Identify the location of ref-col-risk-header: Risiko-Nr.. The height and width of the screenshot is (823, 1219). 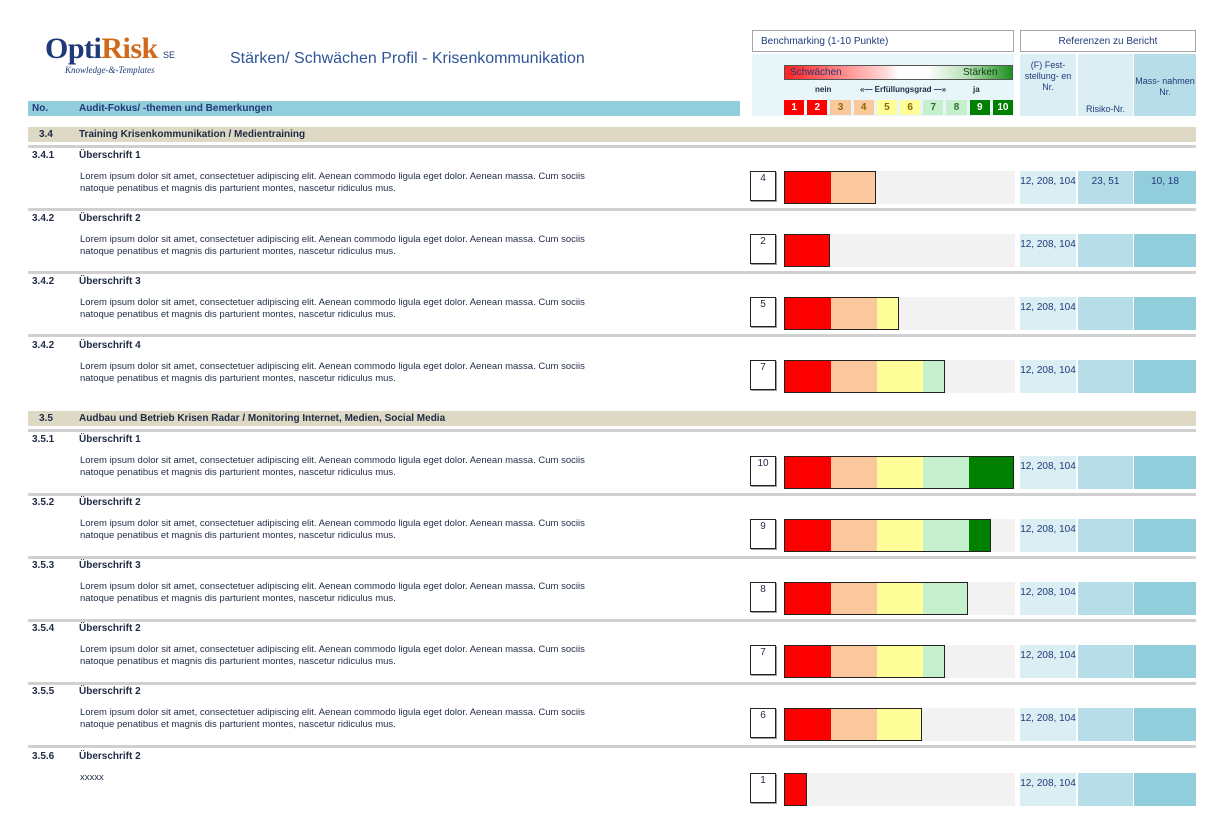
(1105, 85).